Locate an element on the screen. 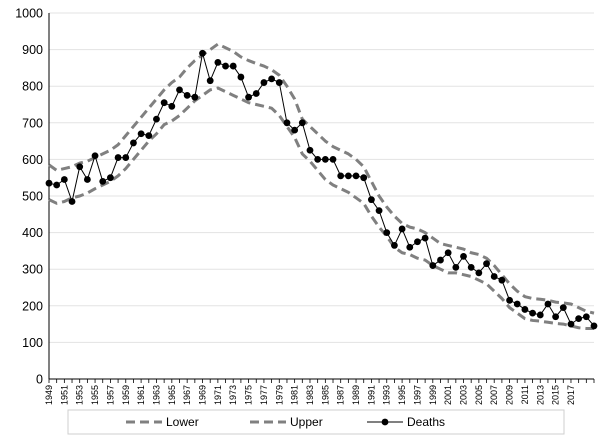 The width and height of the screenshot is (600, 446). y-tick-labels: 0 100 200 300 400 500 600 700 800 900 1000 is located at coordinates (29, 197).